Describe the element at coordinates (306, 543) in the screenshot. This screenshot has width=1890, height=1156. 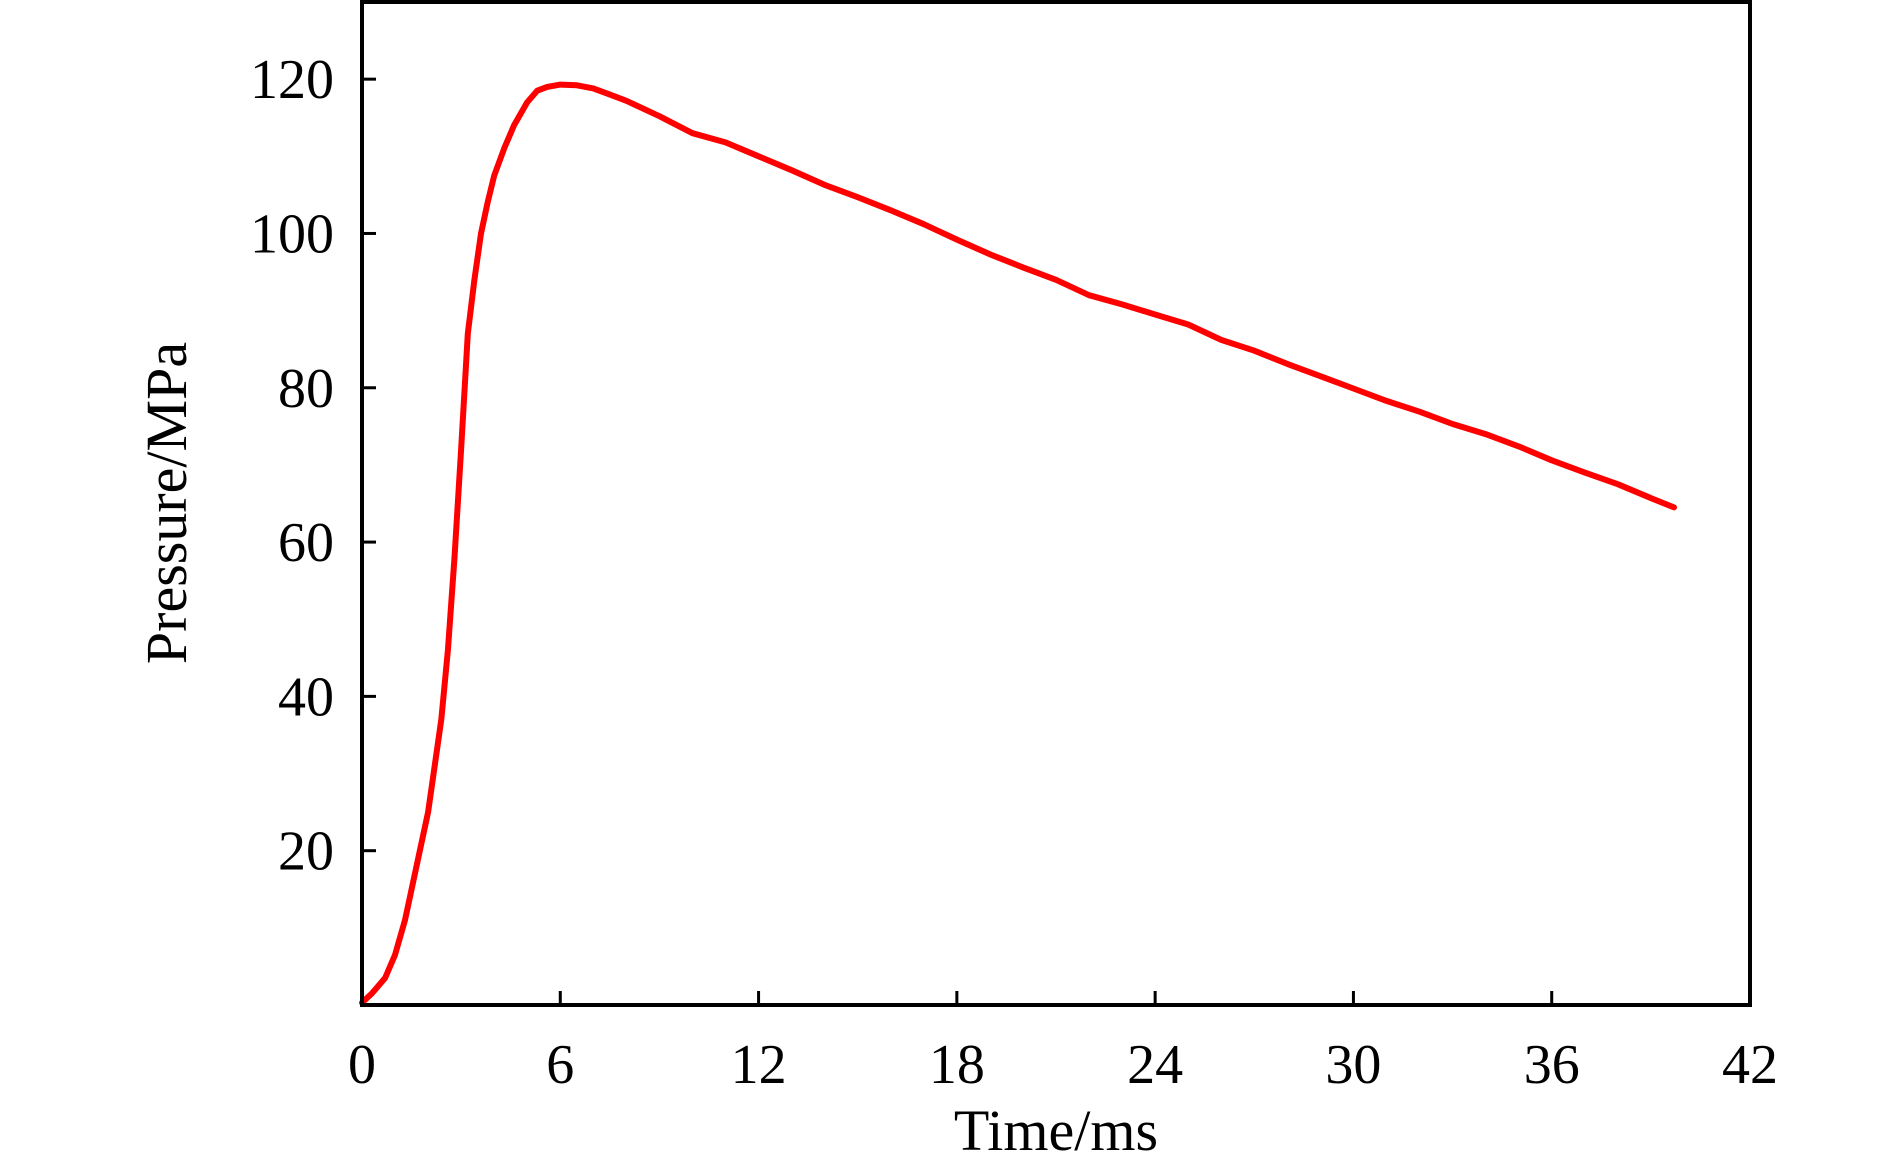
I see `y-tick-label: 60` at that location.